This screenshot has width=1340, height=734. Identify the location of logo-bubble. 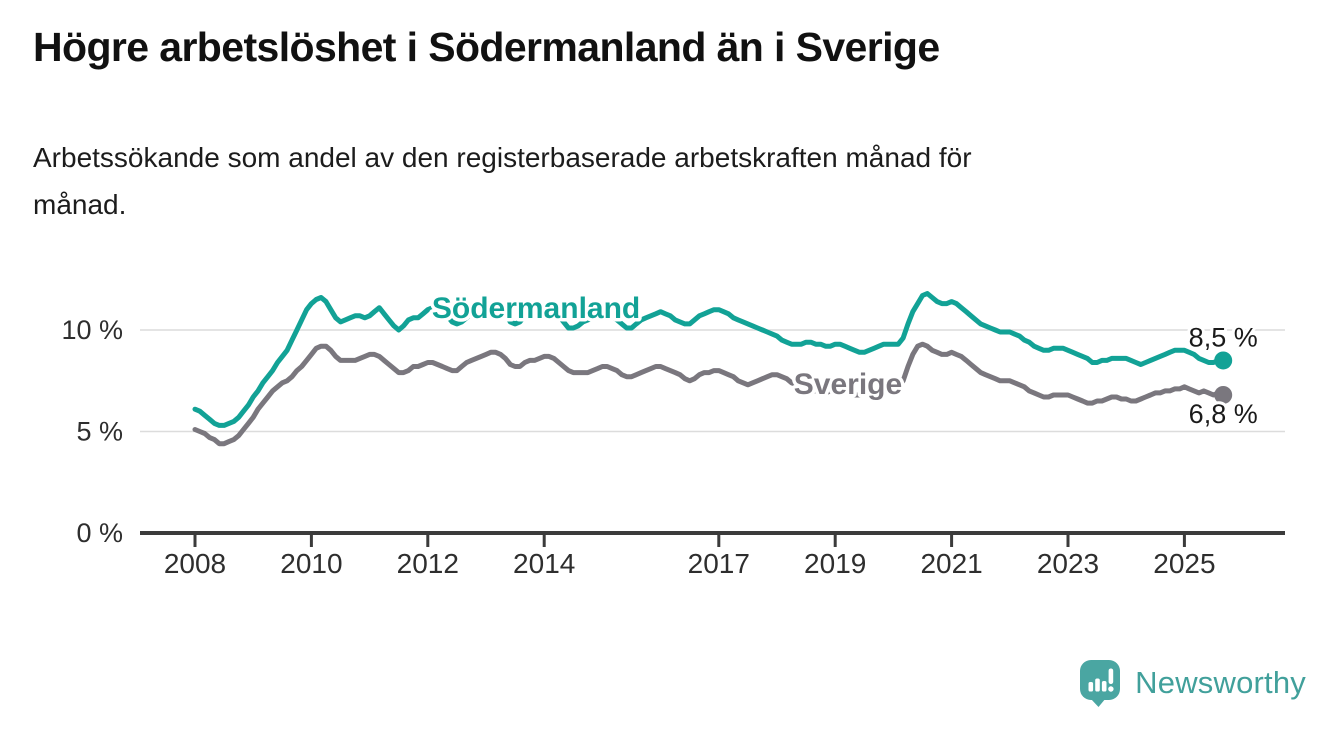
(1100, 680).